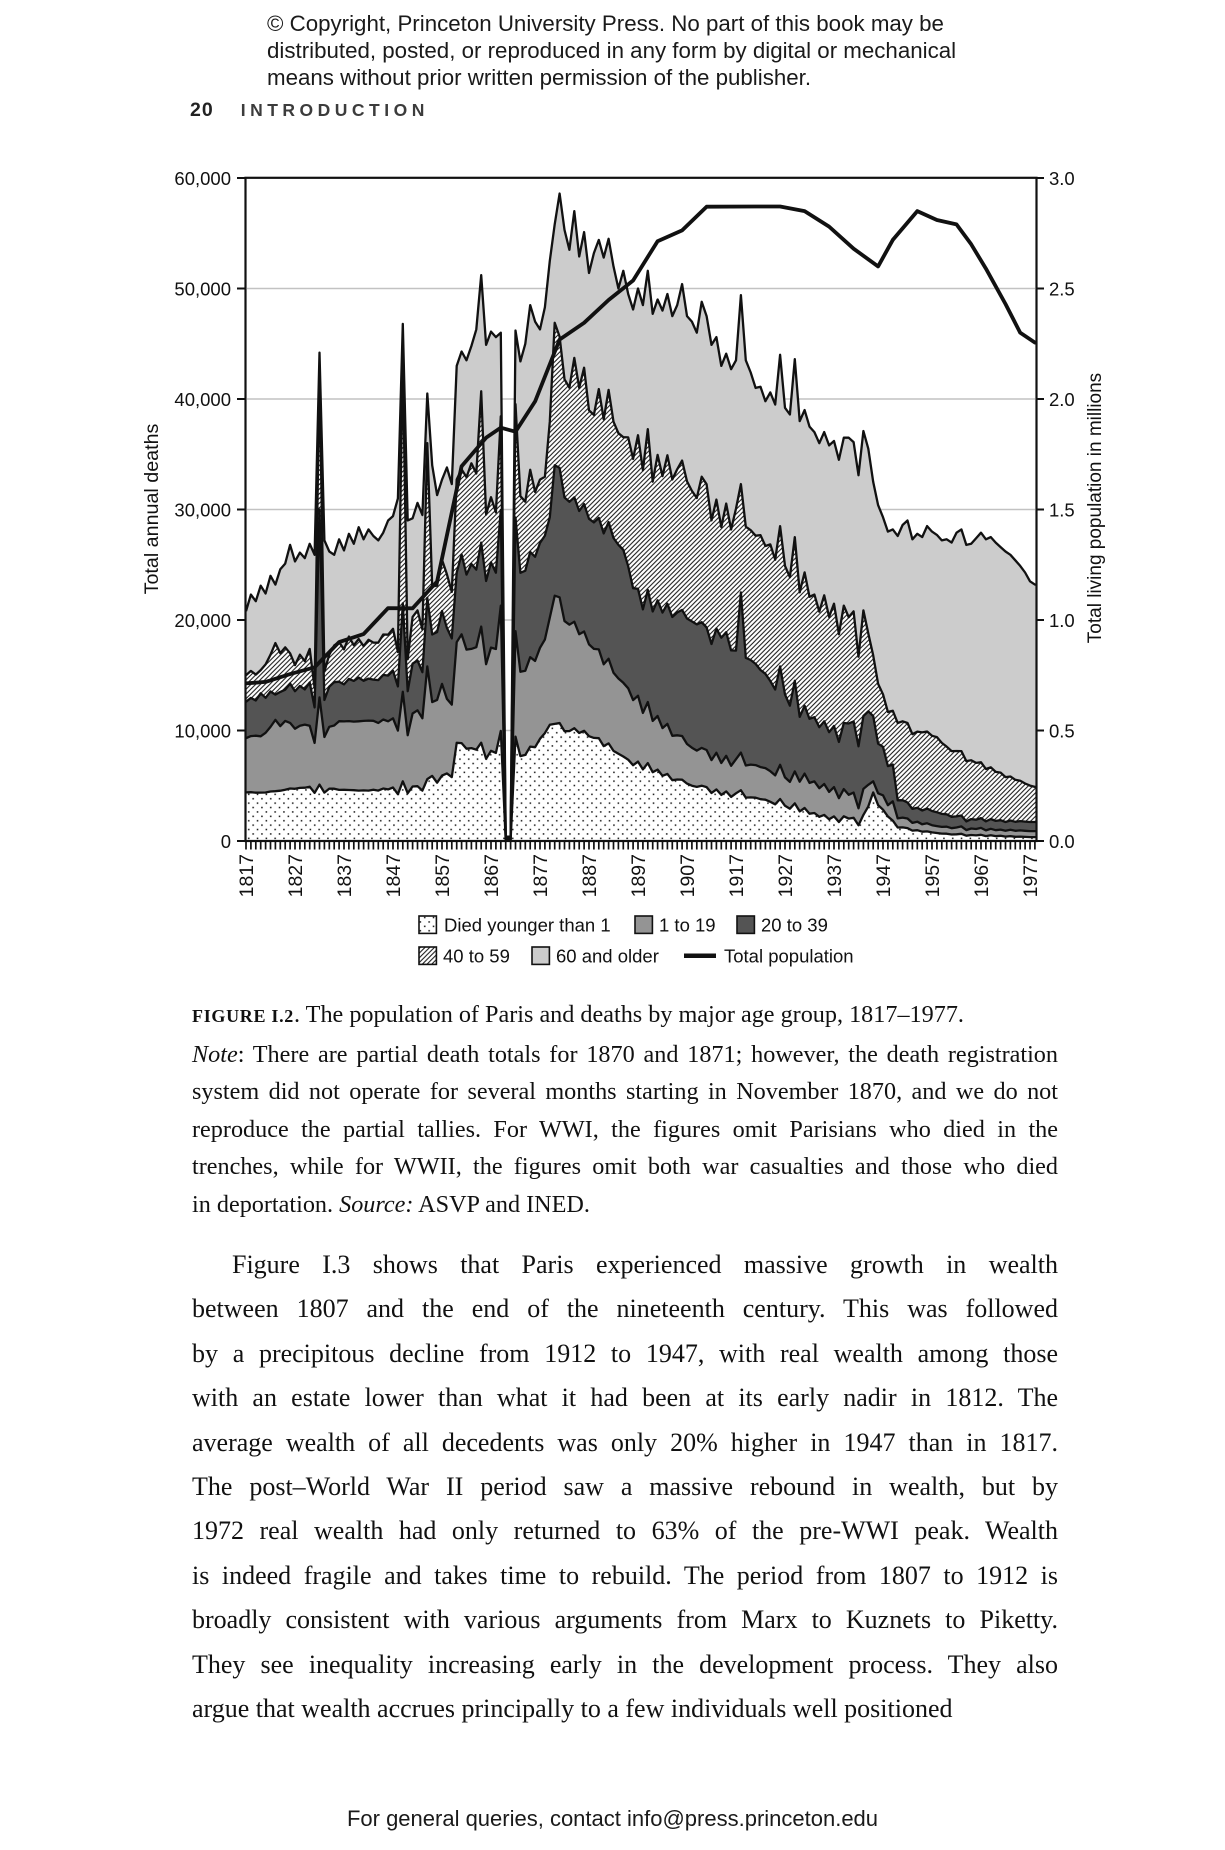 The width and height of the screenshot is (1225, 1850). I want to click on svg-text: 1887, so click(590, 875).